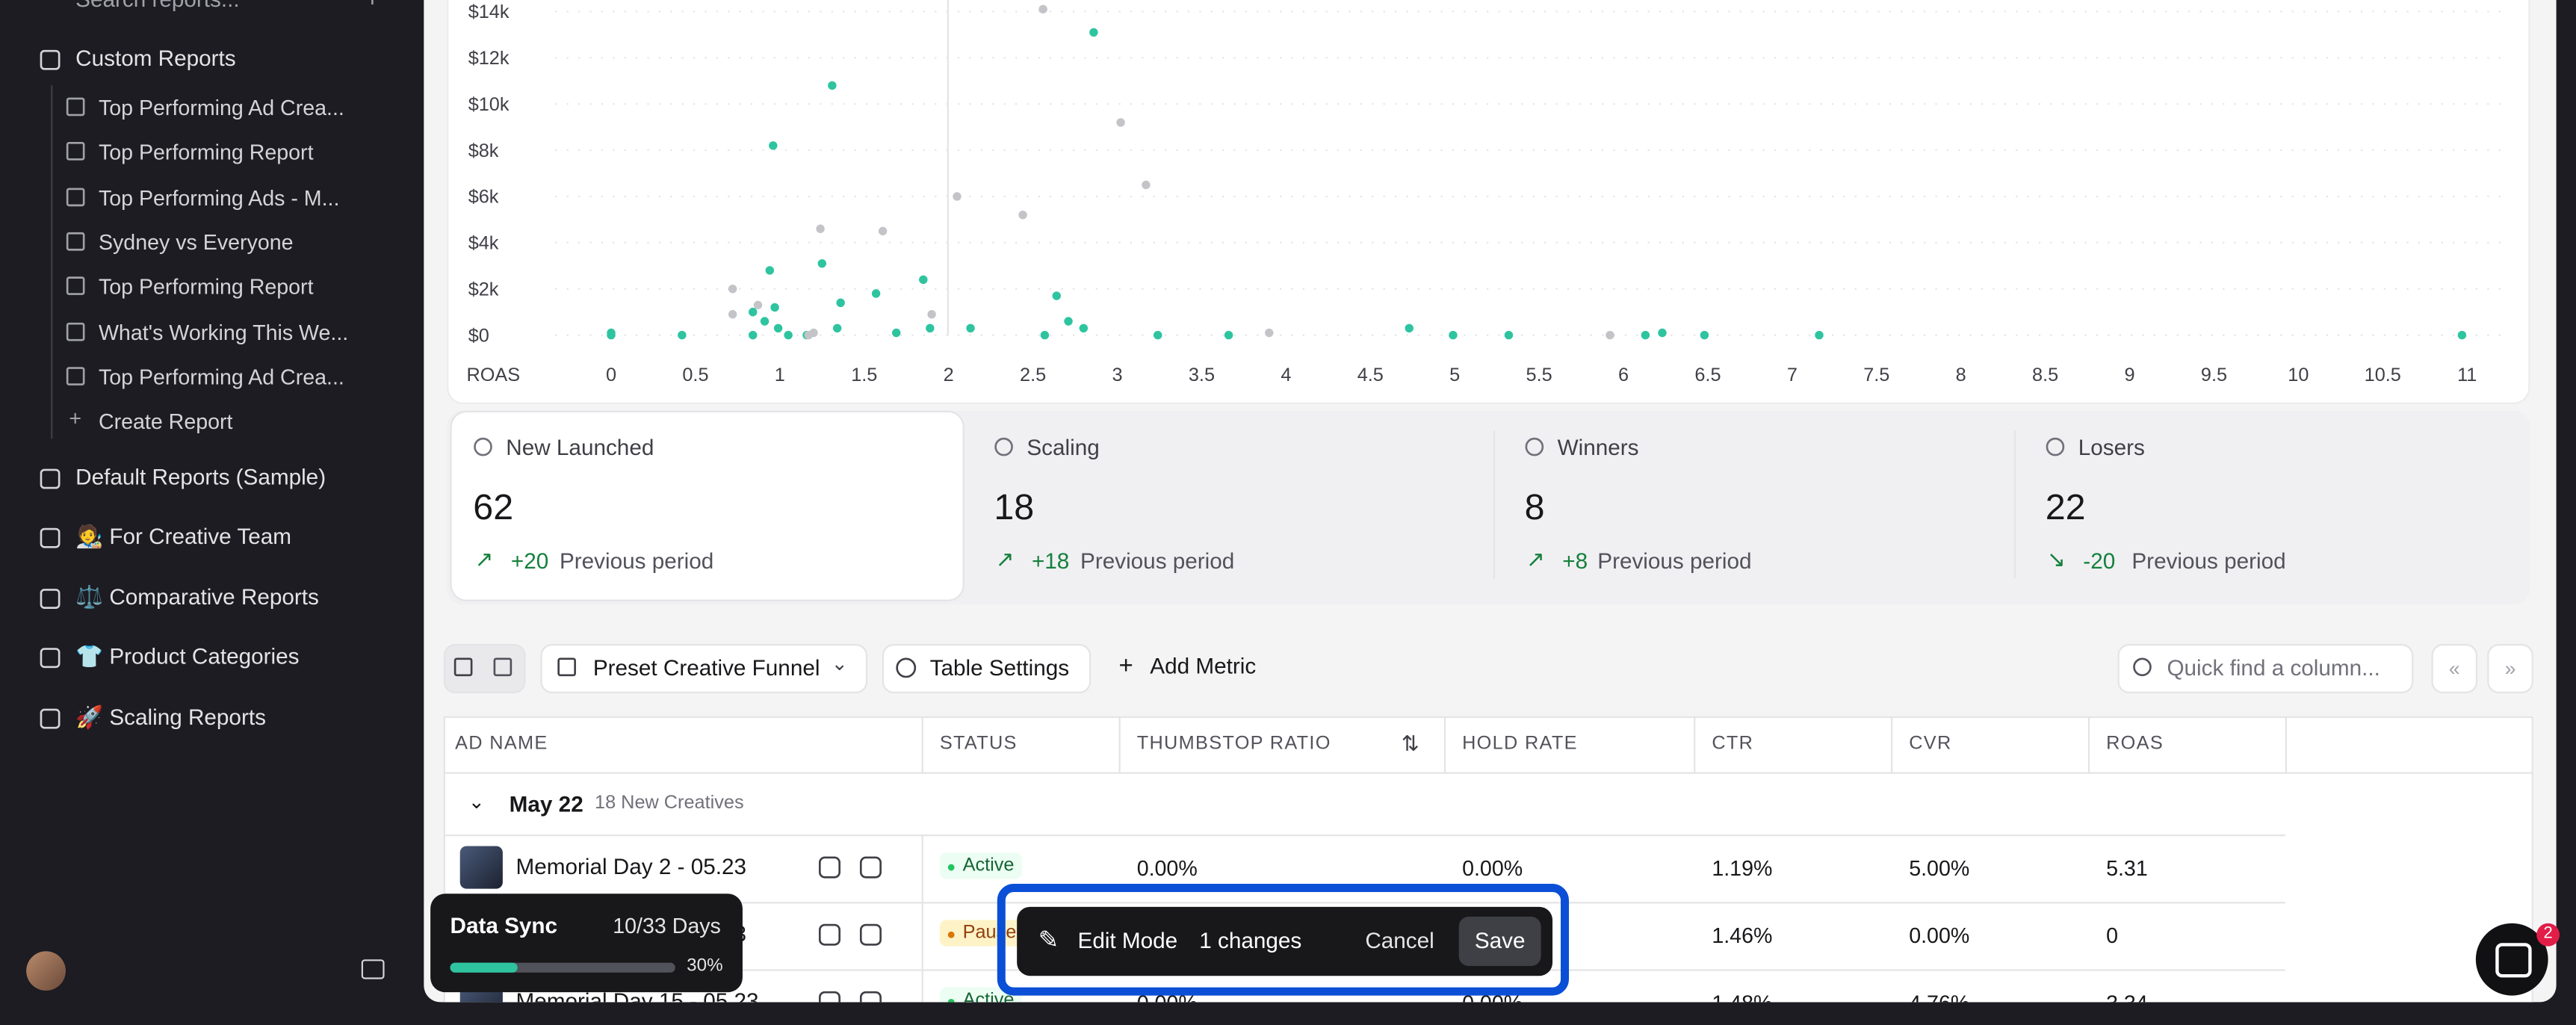 The width and height of the screenshot is (2576, 1025). What do you see at coordinates (1202, 375) in the screenshot?
I see `x-tick-label: 3.5` at bounding box center [1202, 375].